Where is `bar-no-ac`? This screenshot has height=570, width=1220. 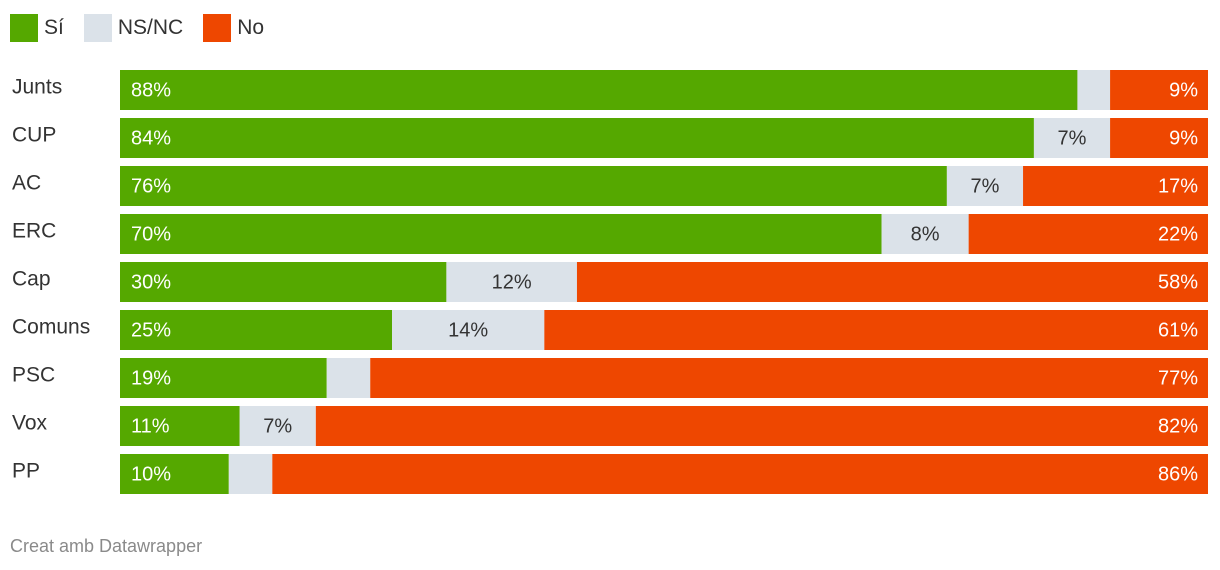 bar-no-ac is located at coordinates (1115, 186).